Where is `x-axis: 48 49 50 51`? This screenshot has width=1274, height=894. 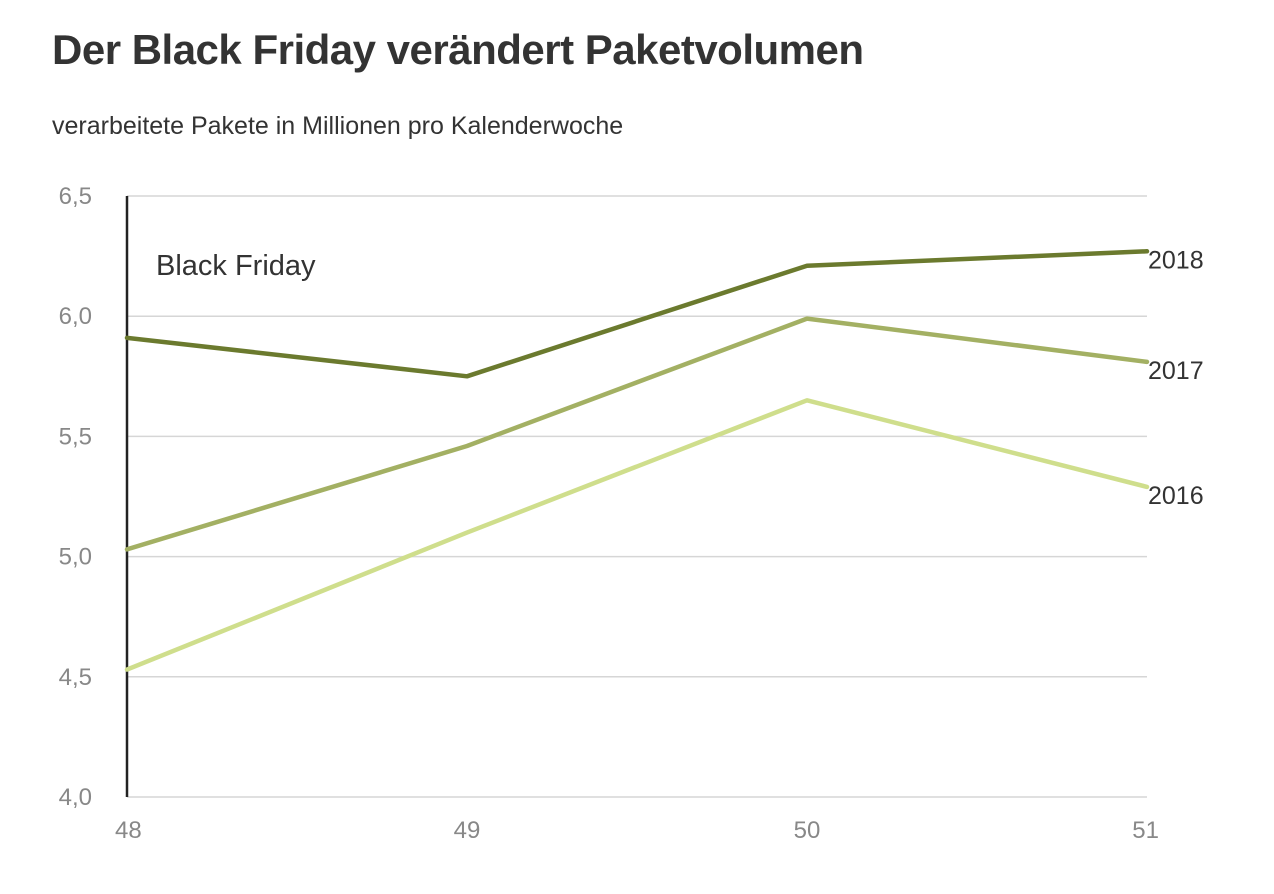 x-axis: 48 49 50 51 is located at coordinates (637, 830).